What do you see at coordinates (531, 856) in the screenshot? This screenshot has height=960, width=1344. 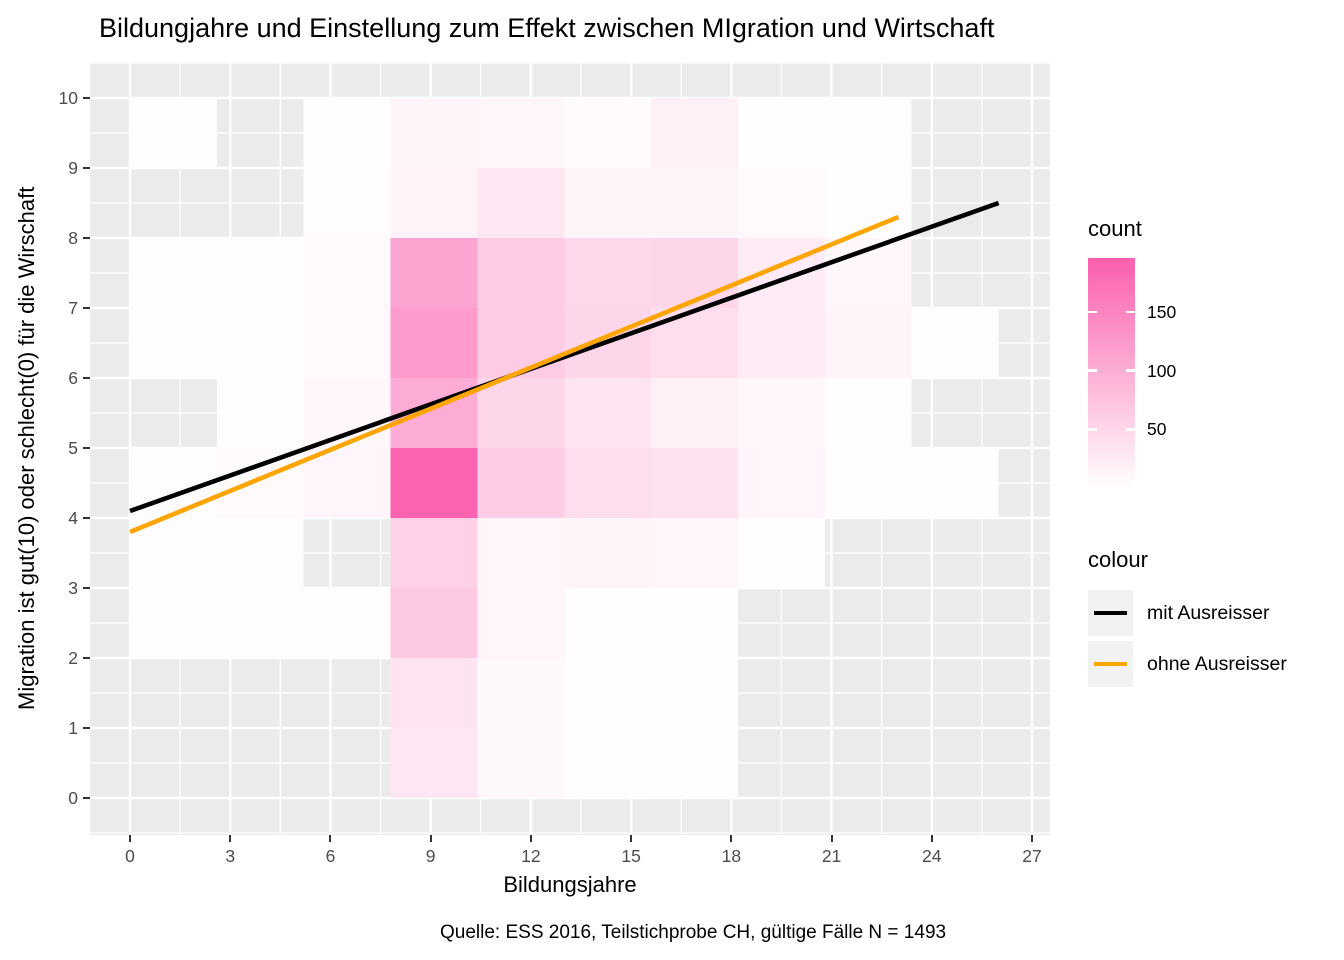 I see `x-axis-tick-label: 12` at bounding box center [531, 856].